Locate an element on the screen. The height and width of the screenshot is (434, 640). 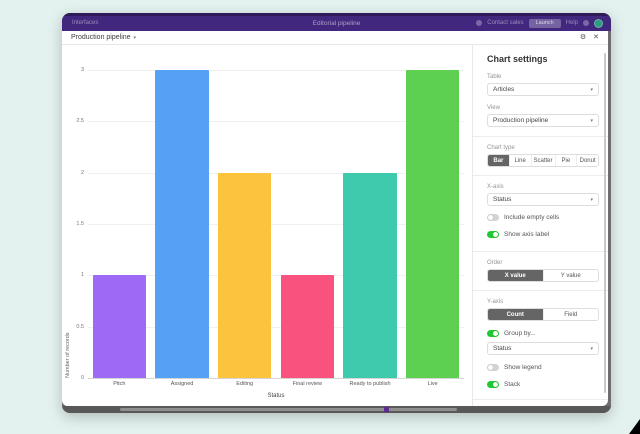
close-icon: ✕ is located at coordinates (596, 37).